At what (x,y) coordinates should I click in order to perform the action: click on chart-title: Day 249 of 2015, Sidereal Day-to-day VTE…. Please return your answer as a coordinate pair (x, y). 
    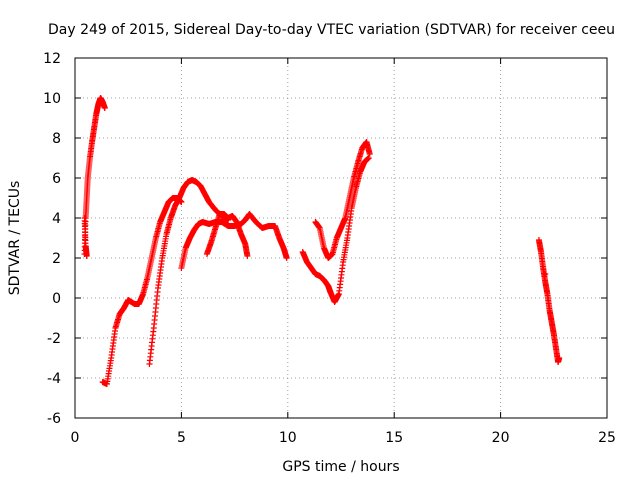
    Looking at the image, I should click on (331, 30).